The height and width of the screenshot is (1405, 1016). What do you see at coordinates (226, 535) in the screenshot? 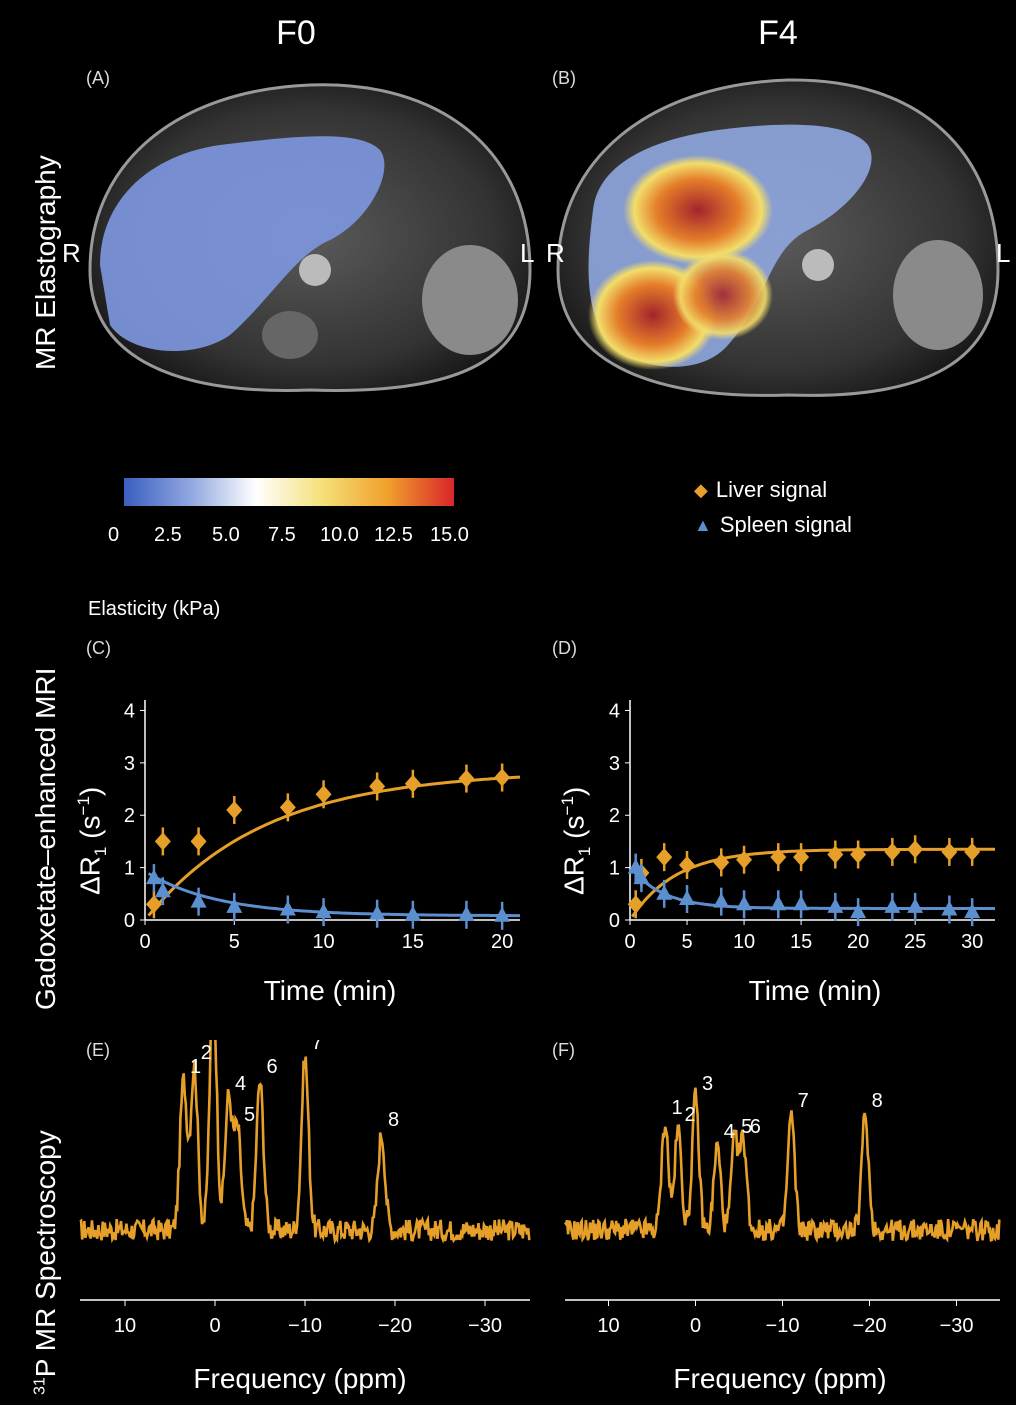
I see `colorbar-tick: 5.0` at bounding box center [226, 535].